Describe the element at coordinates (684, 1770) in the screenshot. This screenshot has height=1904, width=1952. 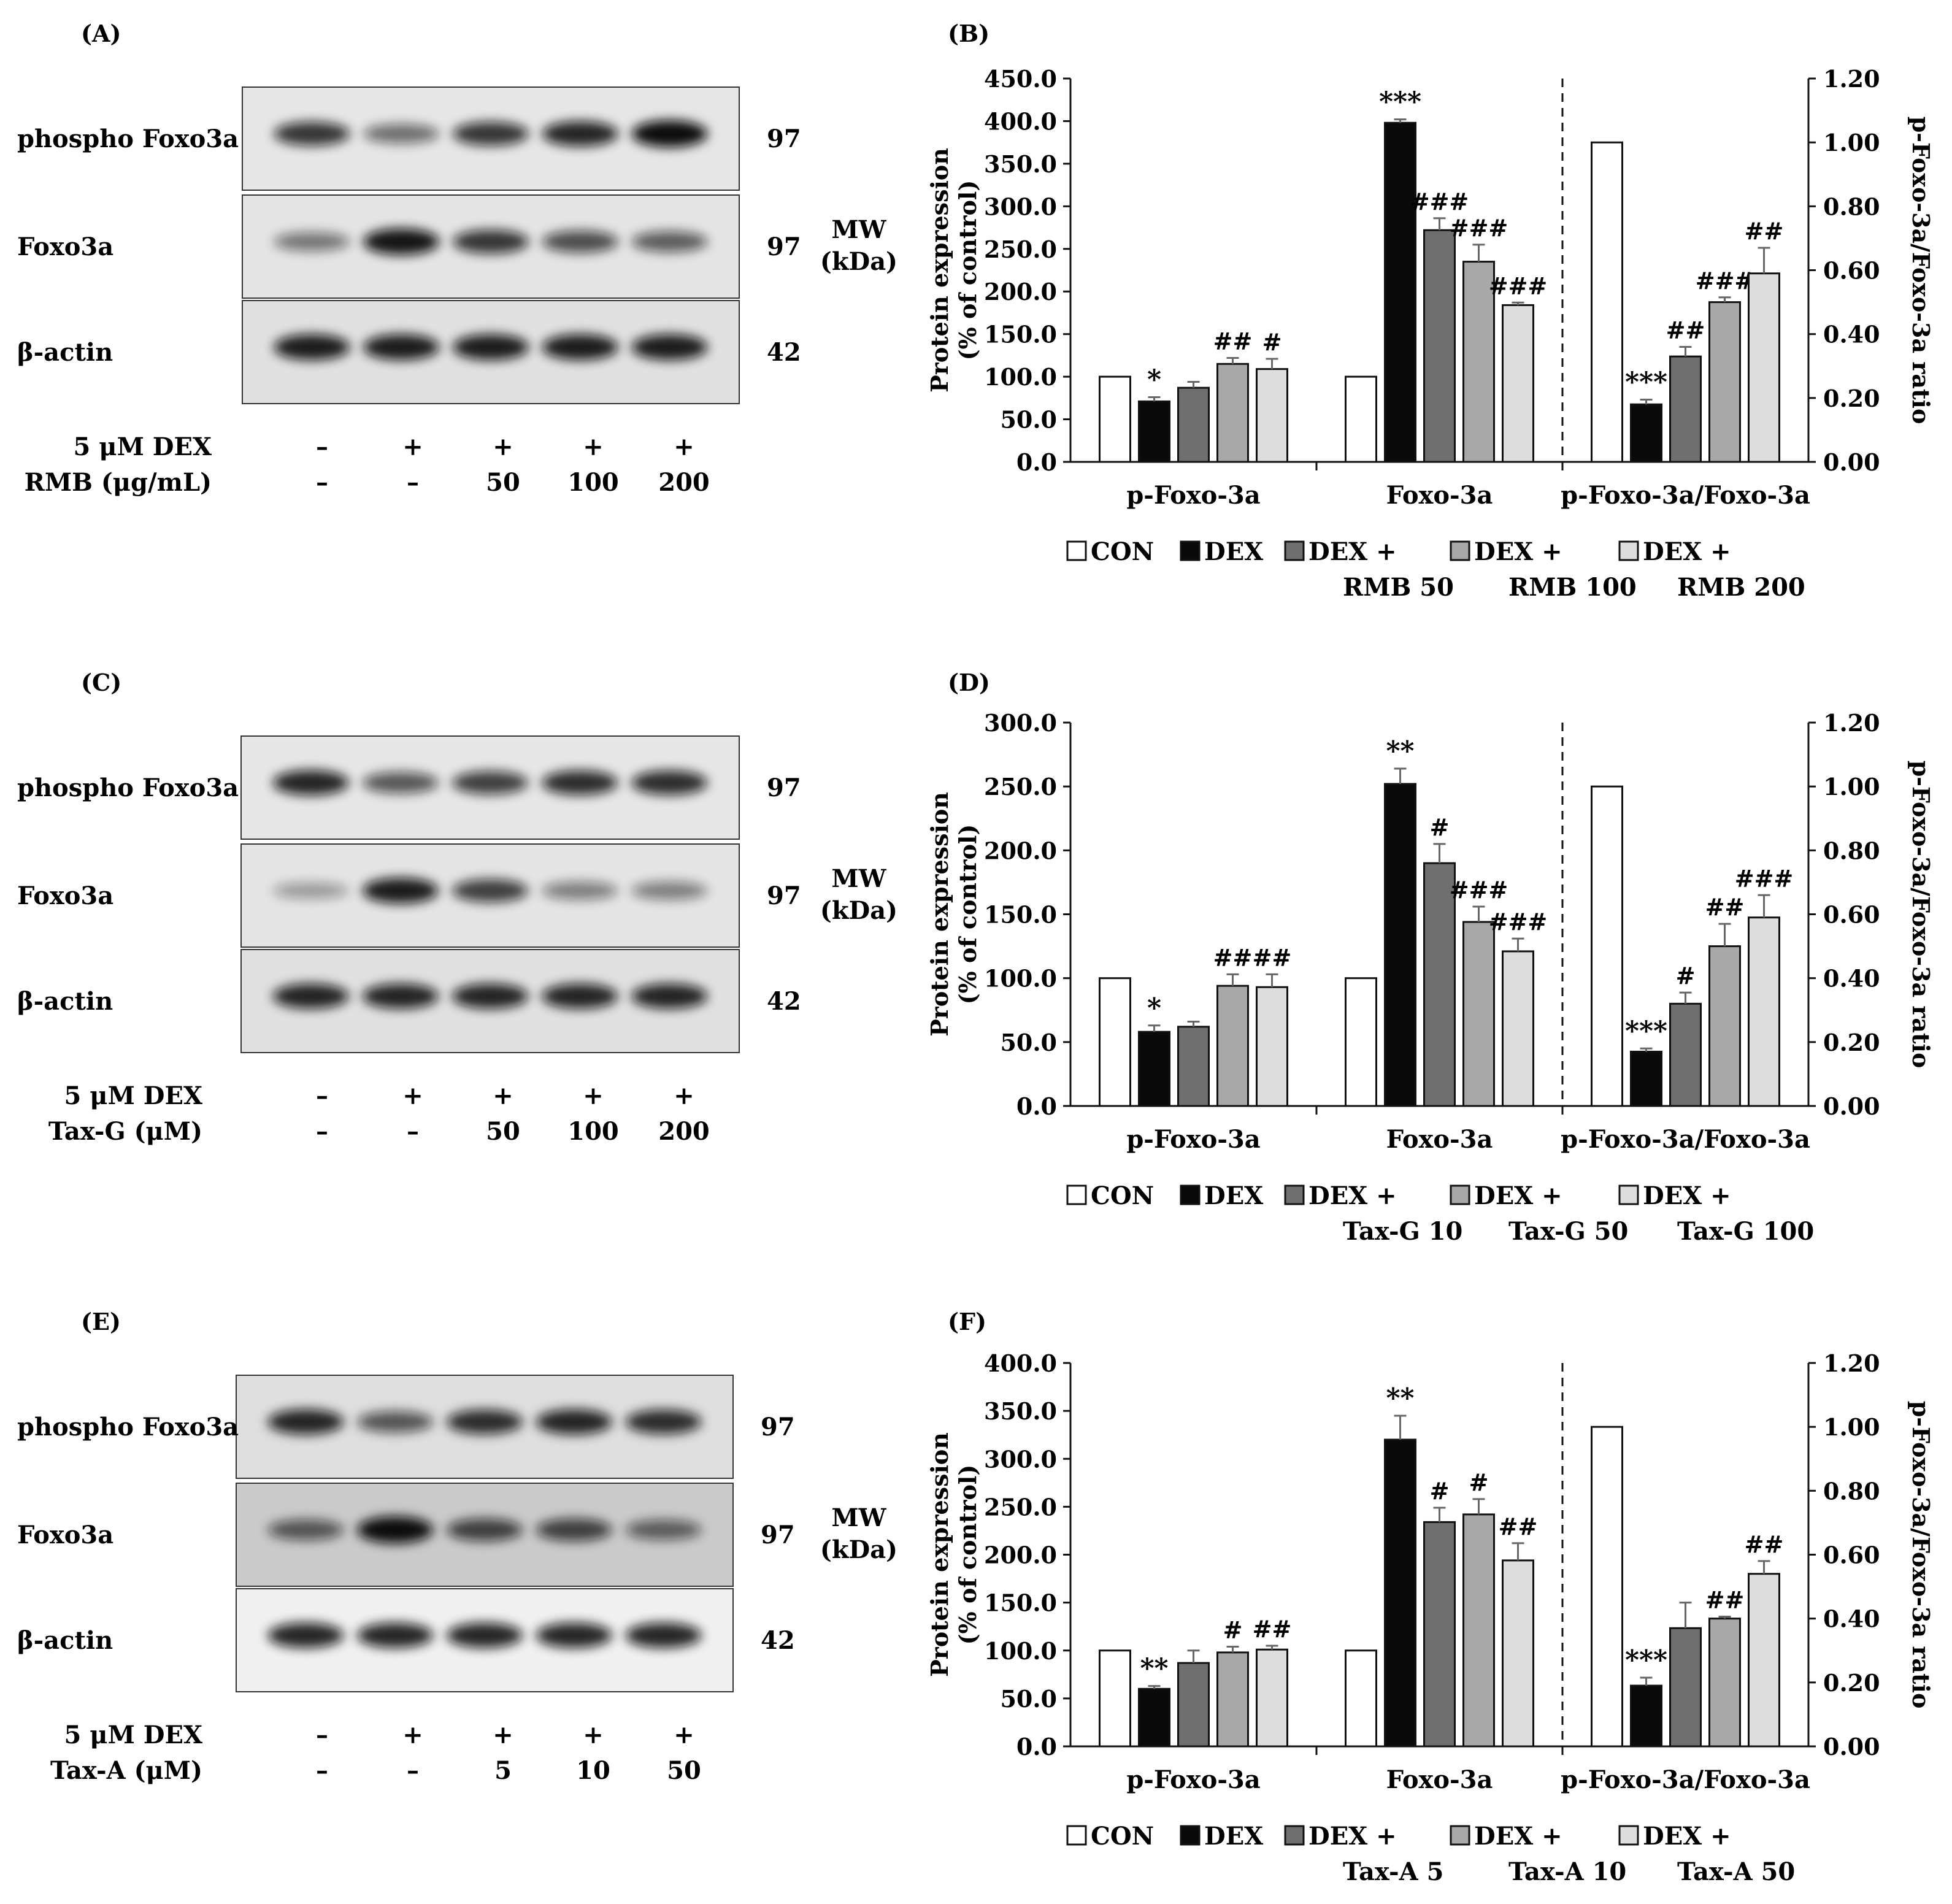
I see `treatment-value: 50` at that location.